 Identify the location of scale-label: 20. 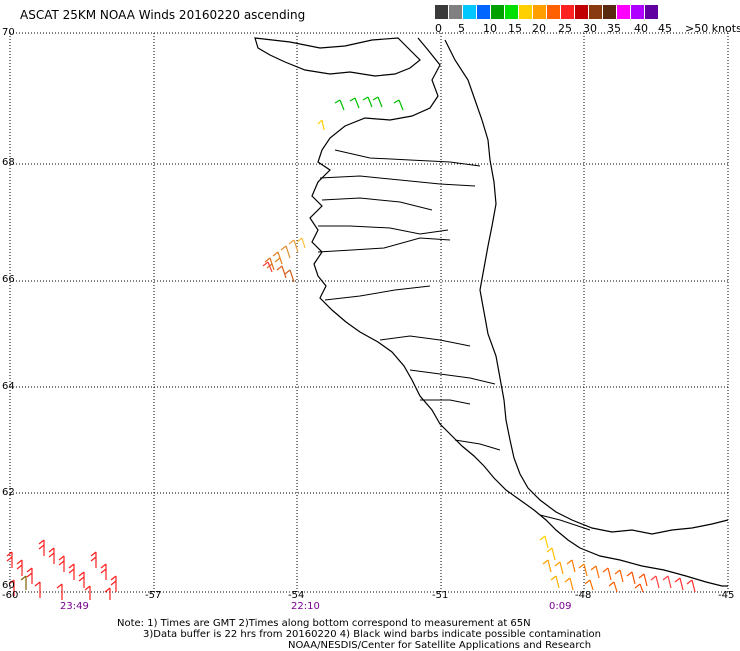
(539, 28).